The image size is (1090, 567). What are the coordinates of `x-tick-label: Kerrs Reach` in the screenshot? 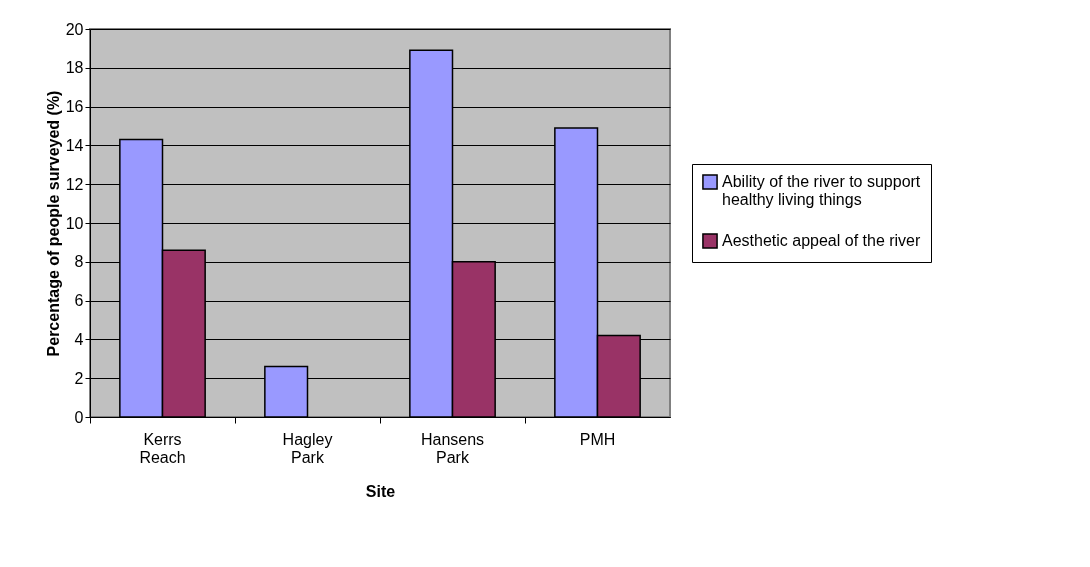 It's located at (162, 448).